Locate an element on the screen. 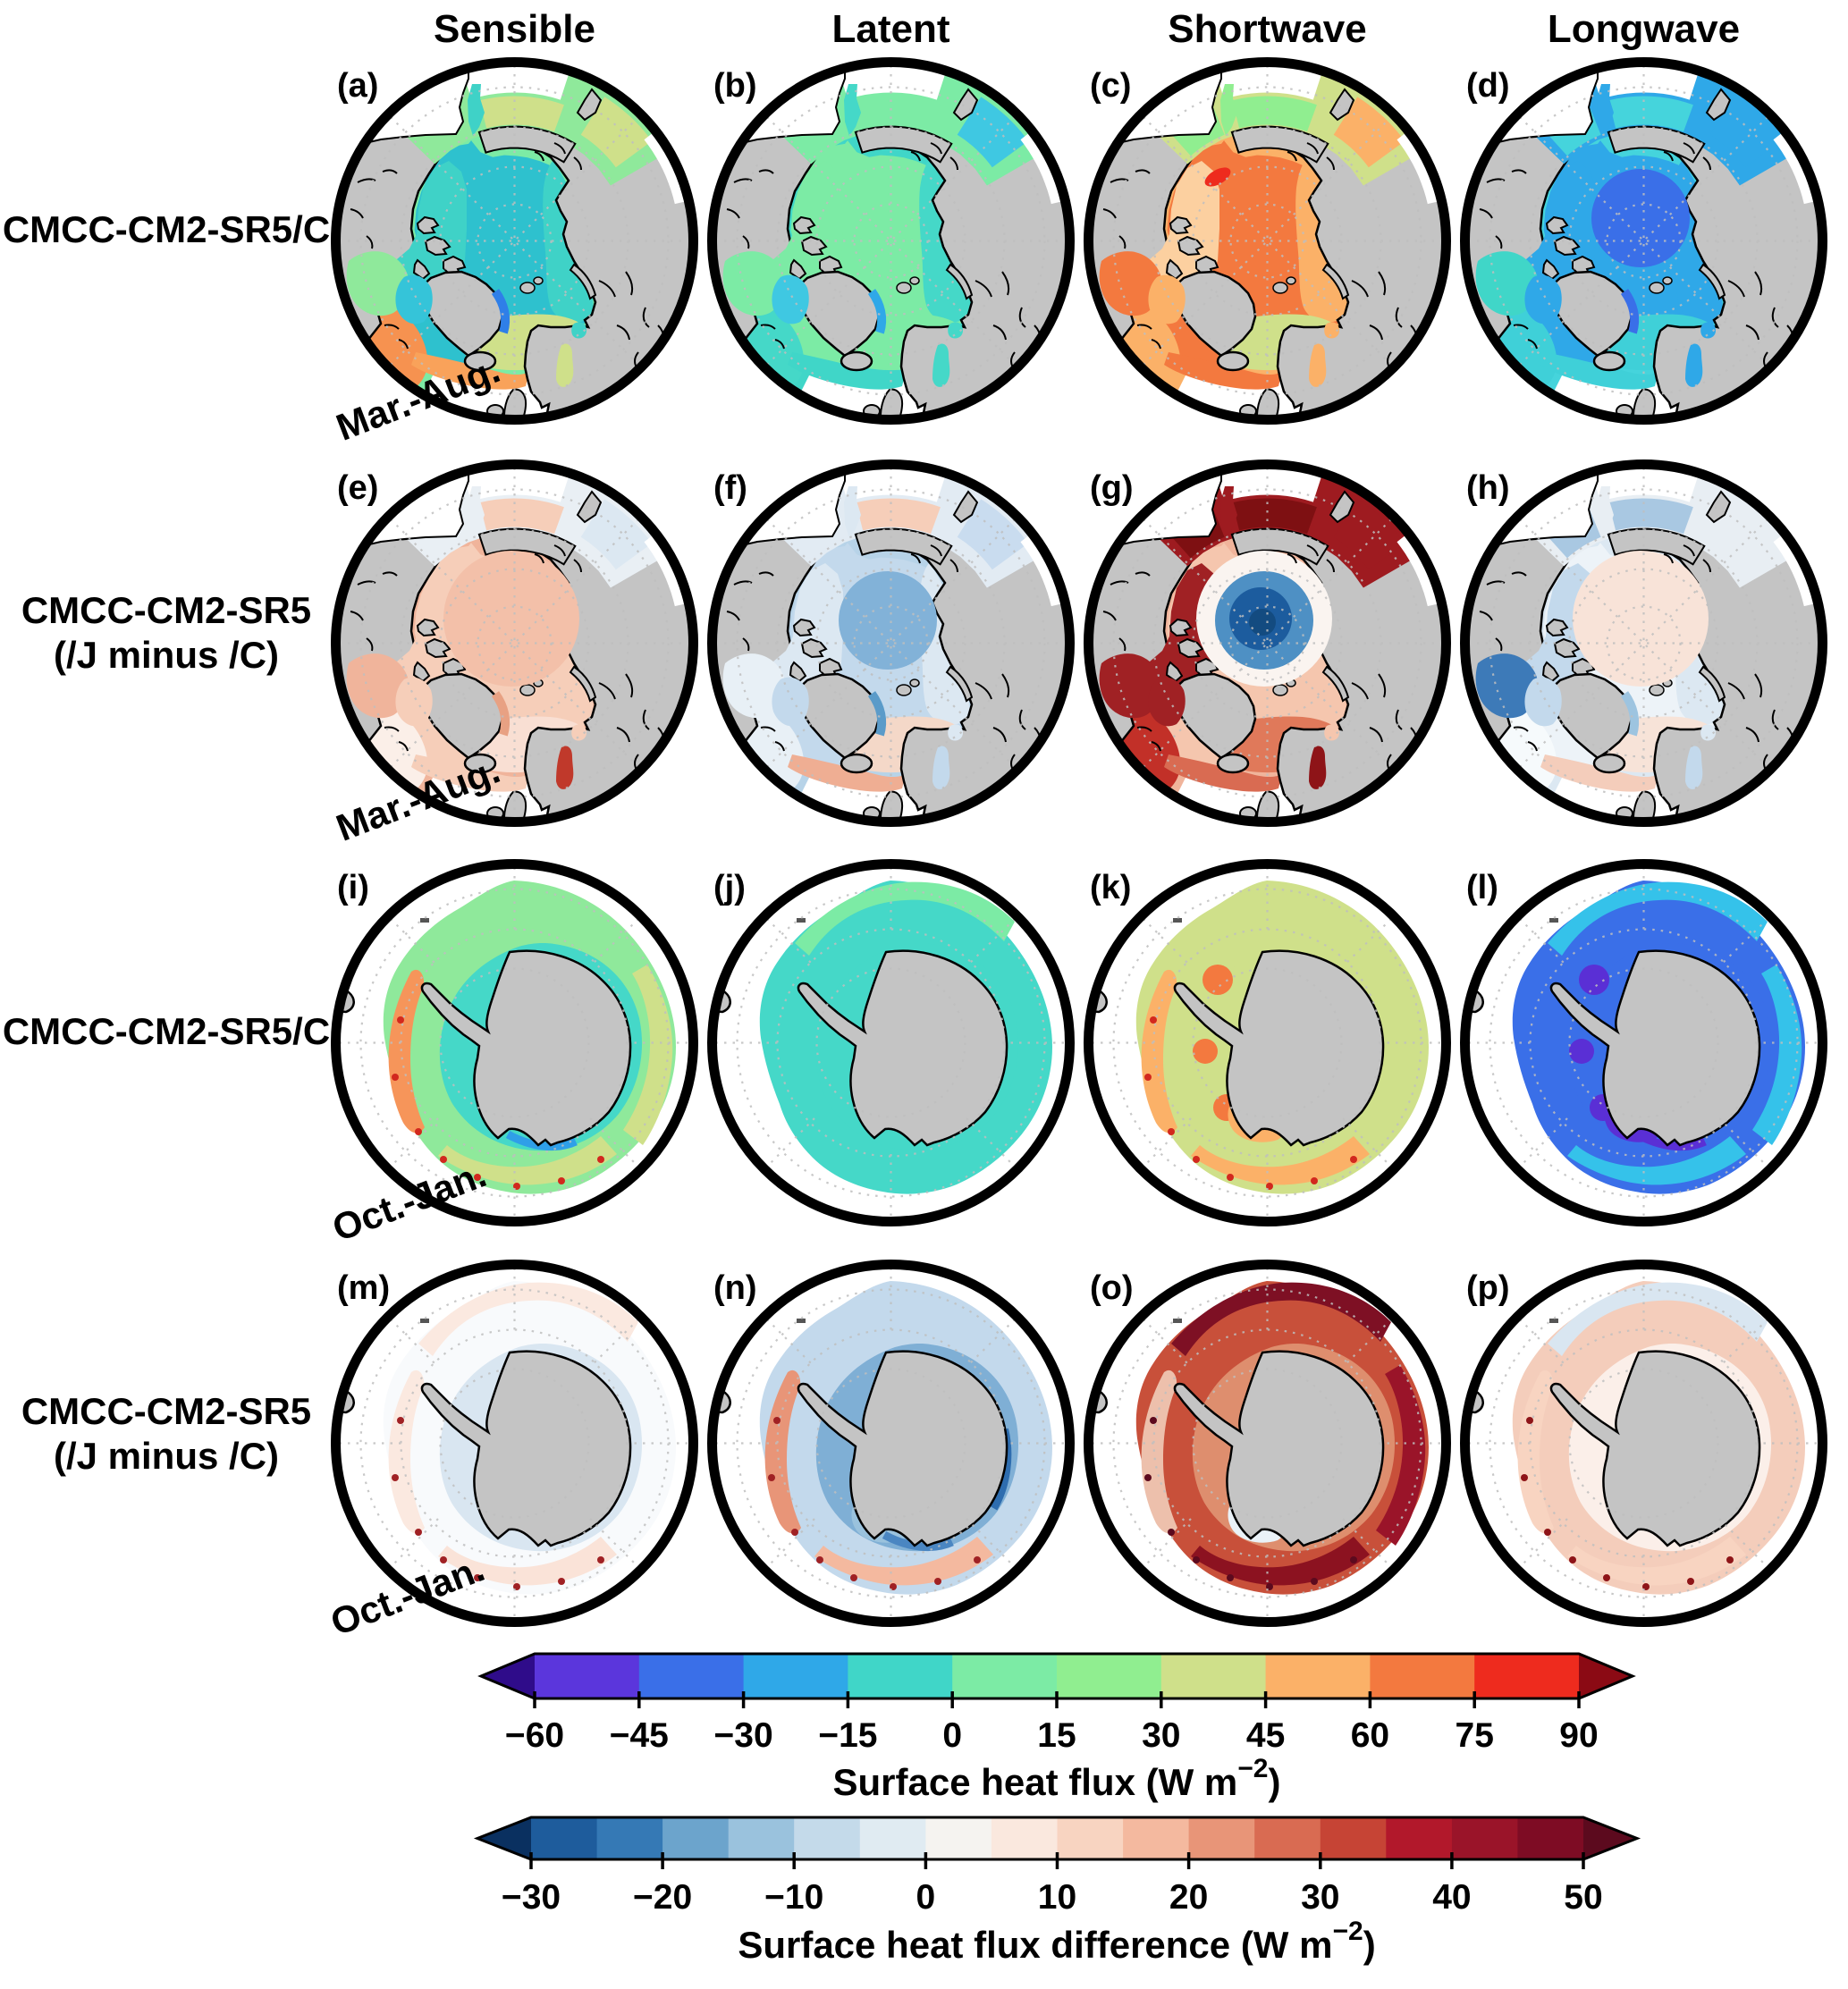 The height and width of the screenshot is (1989, 1848). svg-text: 75 is located at coordinates (1475, 1735).